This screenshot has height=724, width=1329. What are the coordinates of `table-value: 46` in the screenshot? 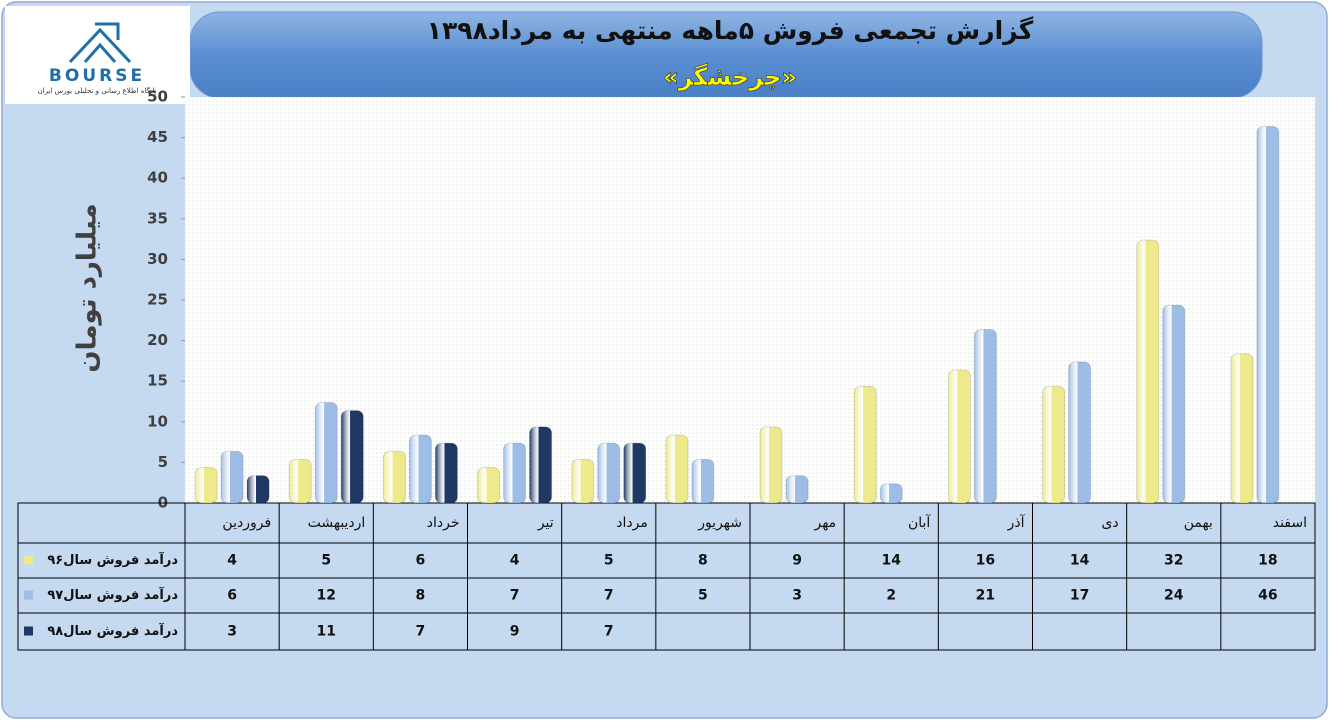 It's located at (1267, 596).